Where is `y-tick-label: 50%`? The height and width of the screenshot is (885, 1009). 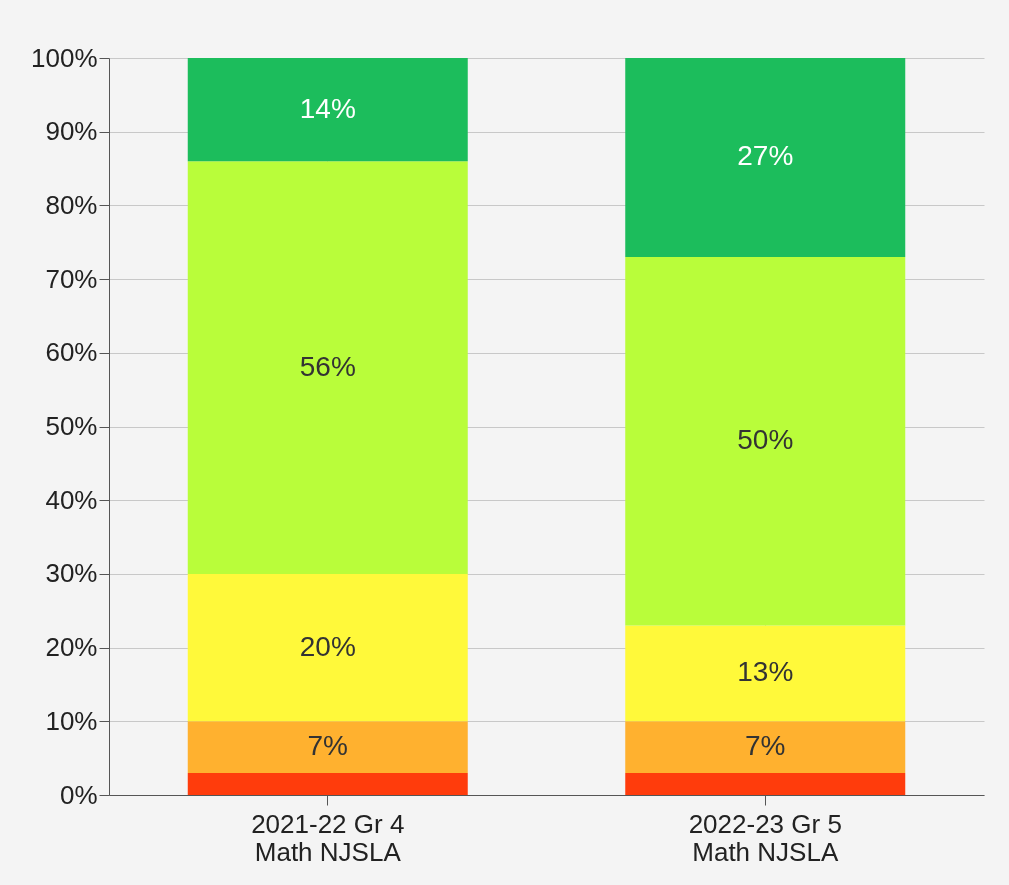
y-tick-label: 50% is located at coordinates (71, 426).